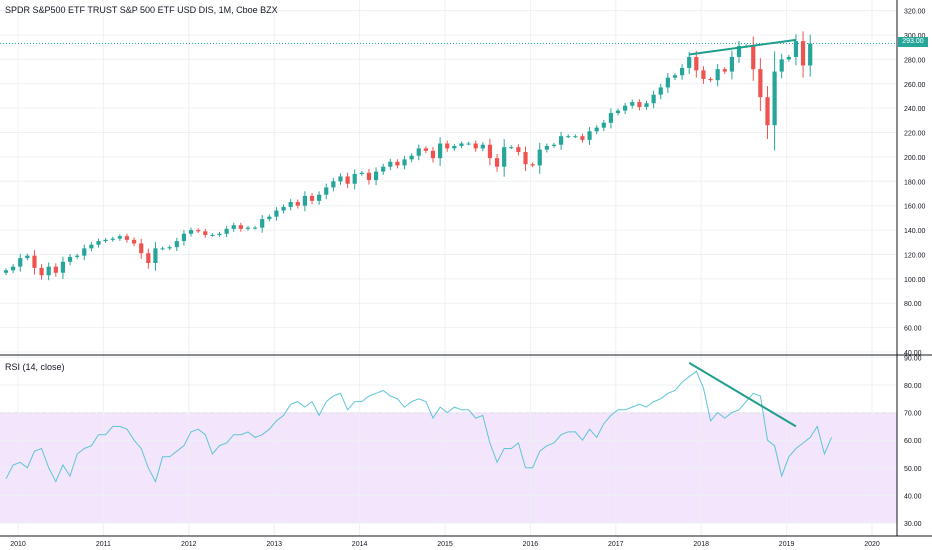 This screenshot has height=550, width=932. What do you see at coordinates (915, 85) in the screenshot?
I see `price-tick-label: 260.00` at bounding box center [915, 85].